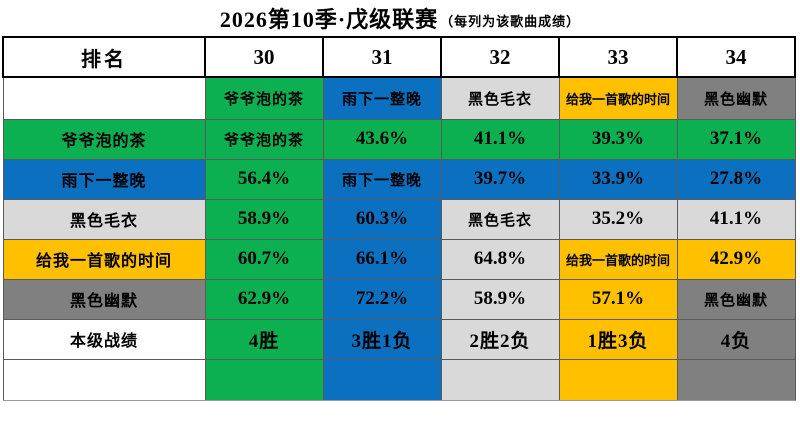 The height and width of the screenshot is (444, 800). What do you see at coordinates (104, 139) in the screenshot?
I see `row-label: 爷爷泡的茶` at bounding box center [104, 139].